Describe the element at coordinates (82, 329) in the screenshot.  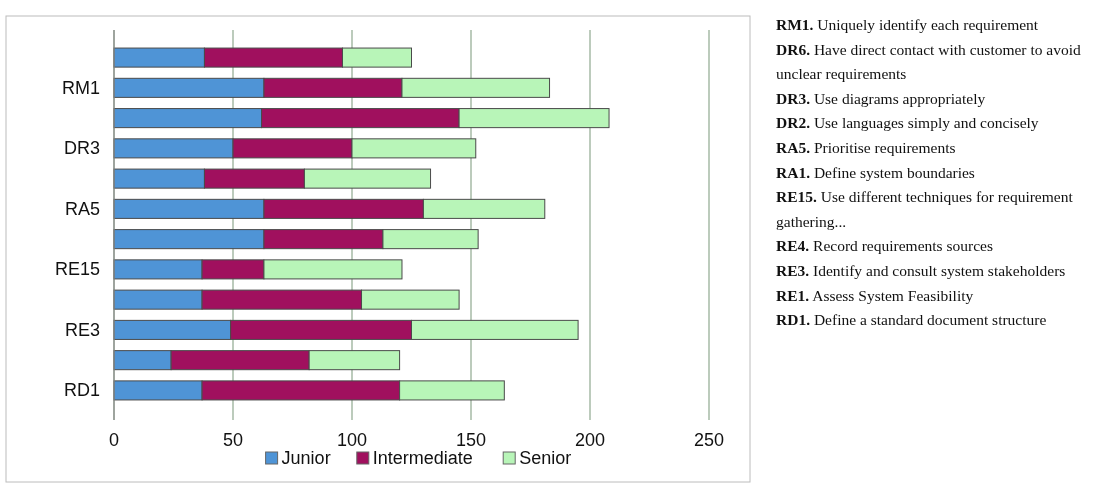
I see `y-tick-label: RE3` at that location.